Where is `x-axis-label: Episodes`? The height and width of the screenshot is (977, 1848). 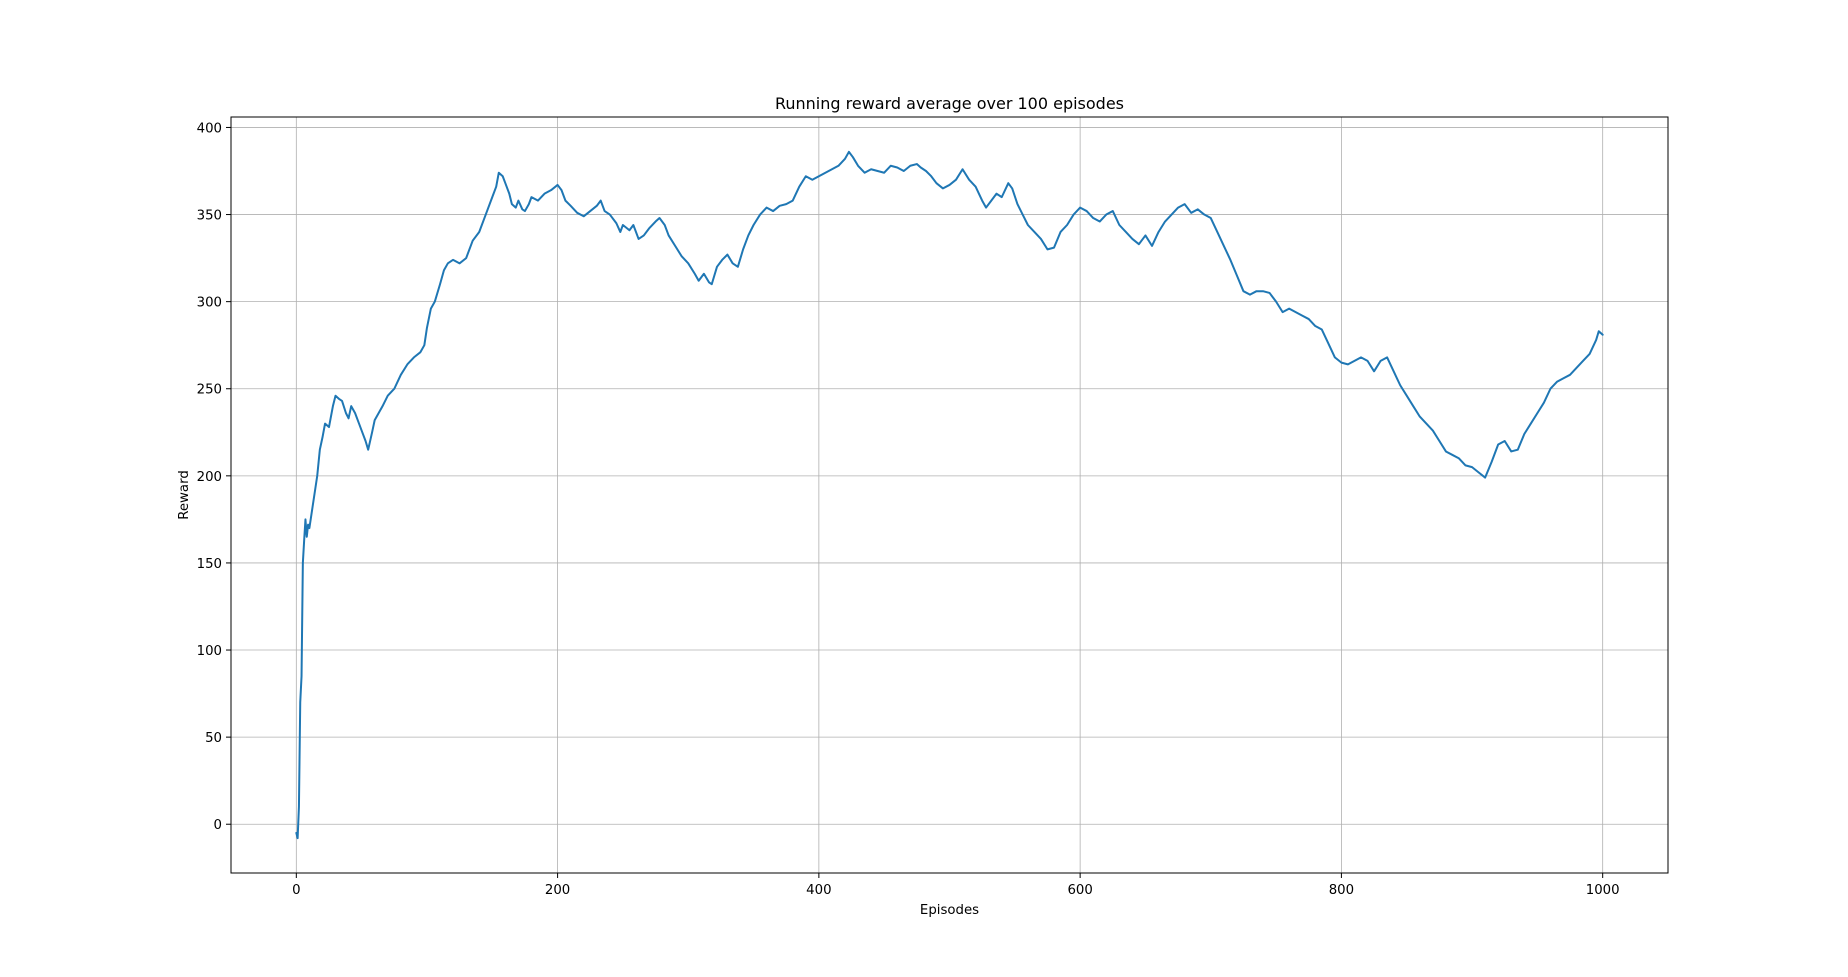
x-axis-label: Episodes is located at coordinates (949, 910).